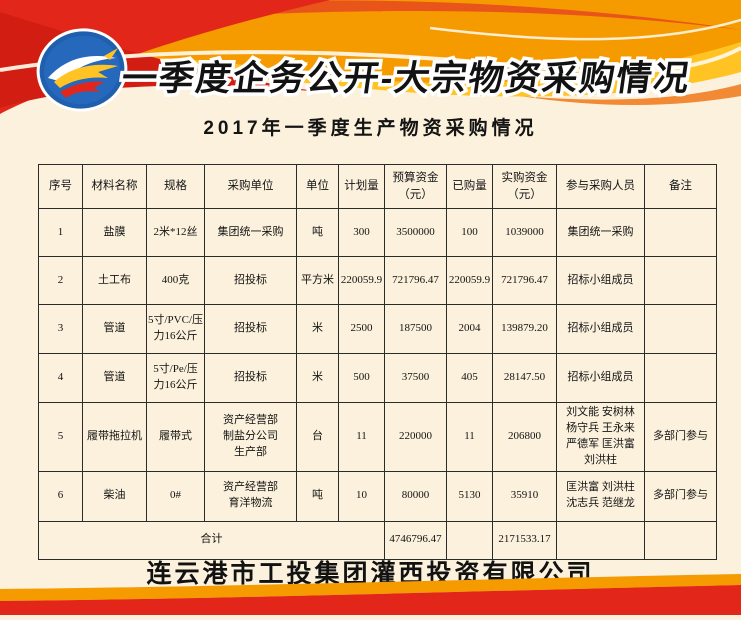 Image resolution: width=741 pixels, height=620 pixels. What do you see at coordinates (680, 540) in the screenshot?
I see `total-note-cell` at bounding box center [680, 540].